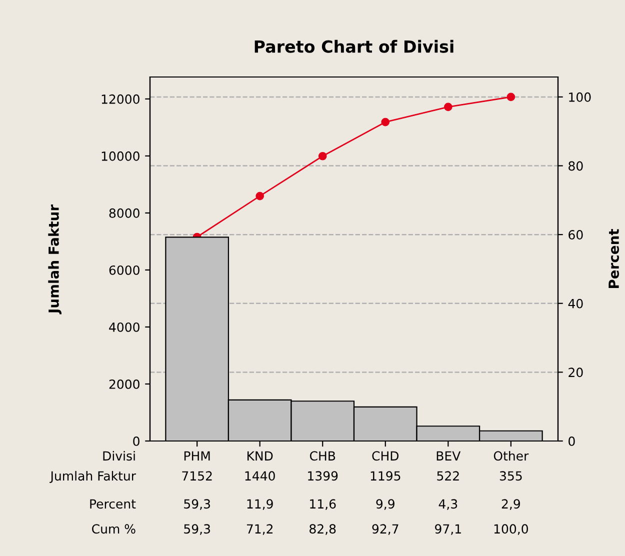  Describe the element at coordinates (323, 456) in the screenshot. I see `x-tick-label: CHB` at that location.